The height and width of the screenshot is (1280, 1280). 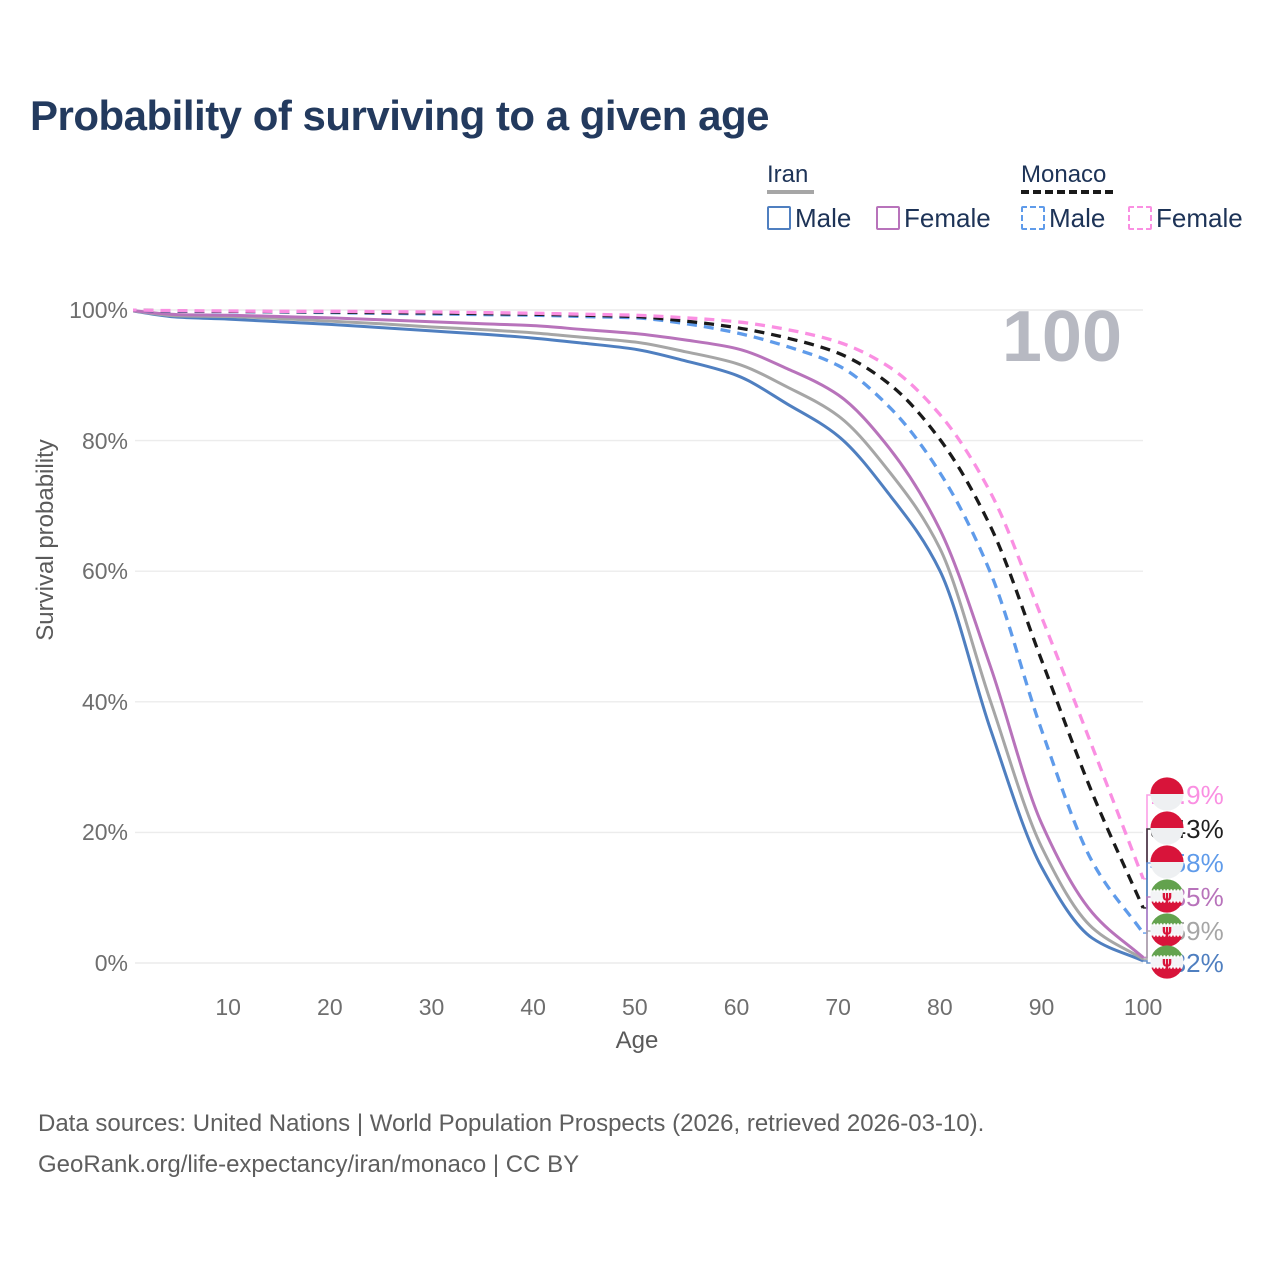 I want to click on x-tick-label: 20, so click(x=330, y=1007).